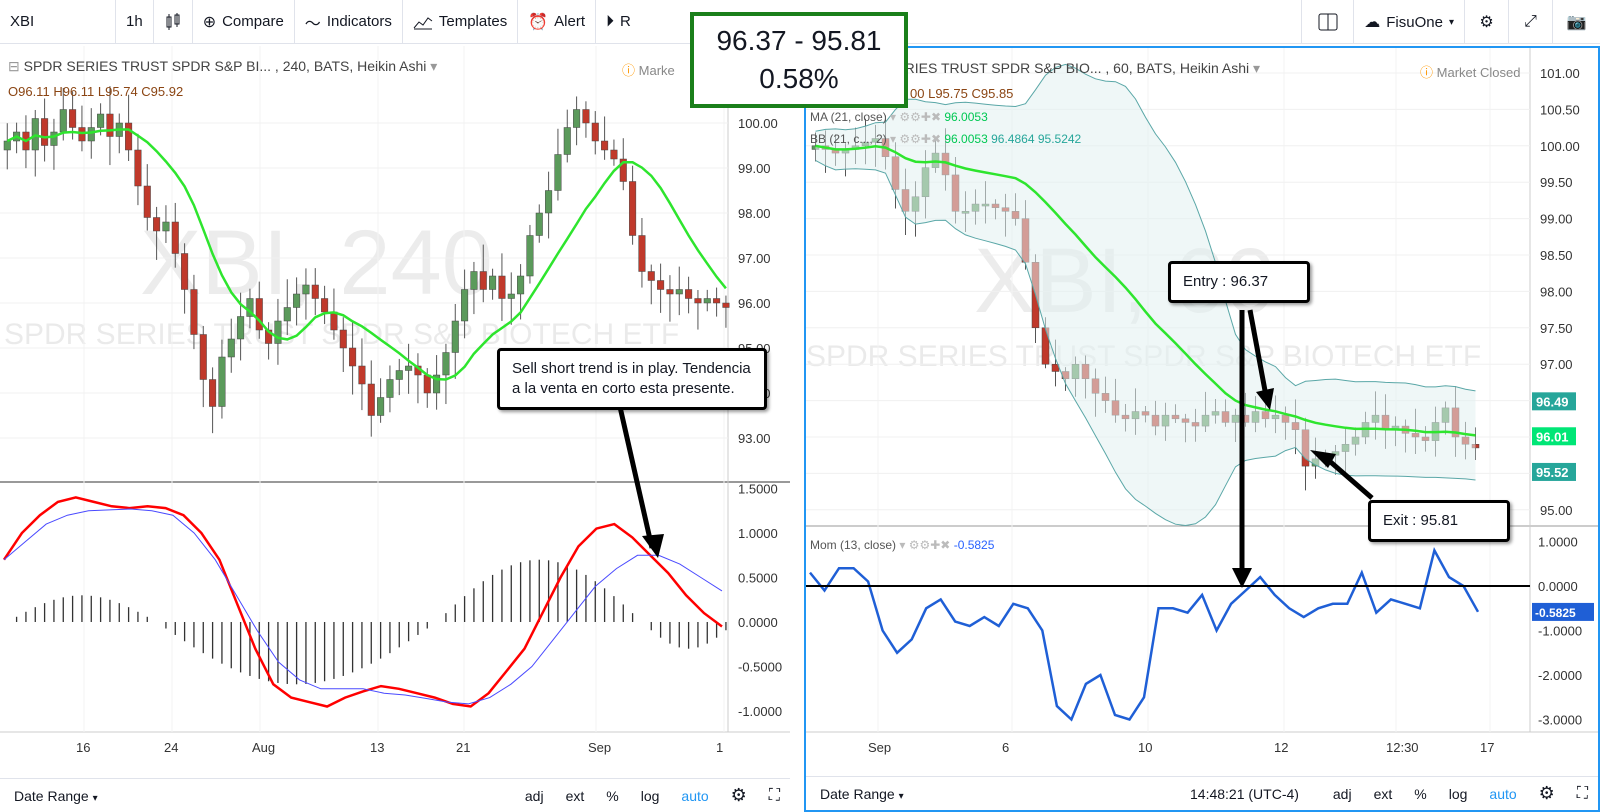 Image resolution: width=1600 pixels, height=812 pixels. Describe the element at coordinates (635, 473) in the screenshot. I see `callout-arrow` at that location.